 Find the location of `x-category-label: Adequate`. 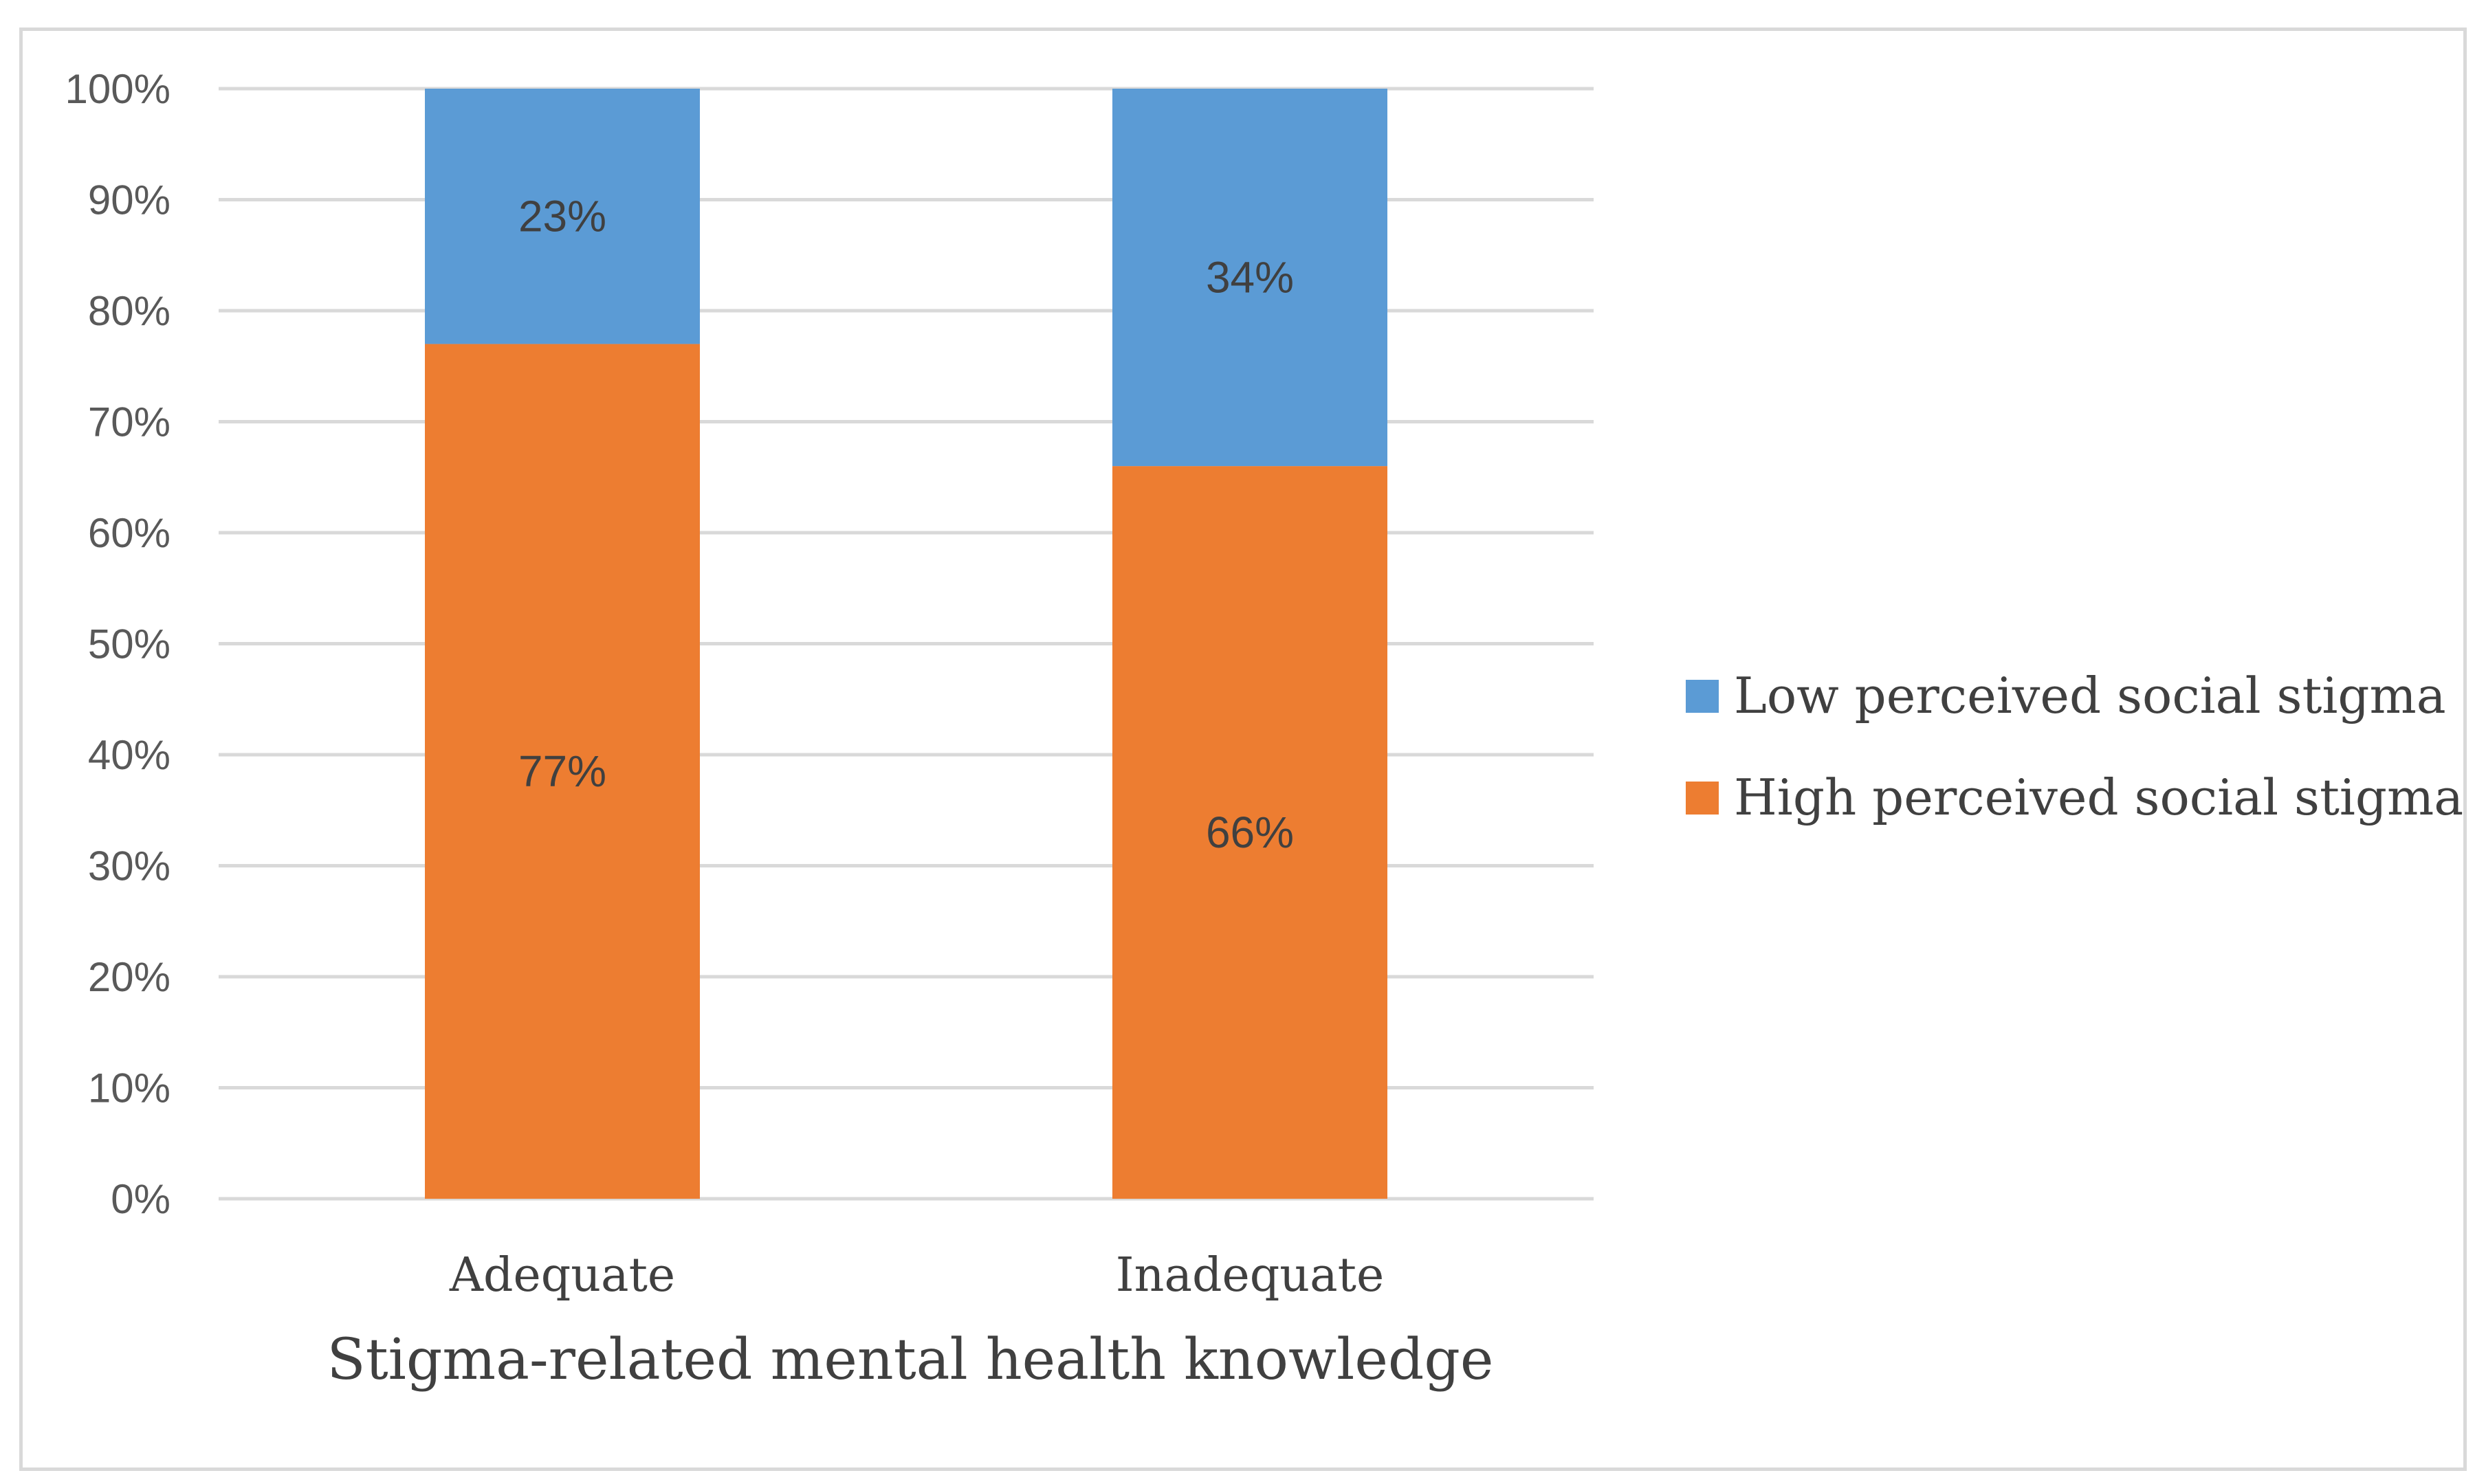

x-category-label: Adequate is located at coordinates (562, 1276).